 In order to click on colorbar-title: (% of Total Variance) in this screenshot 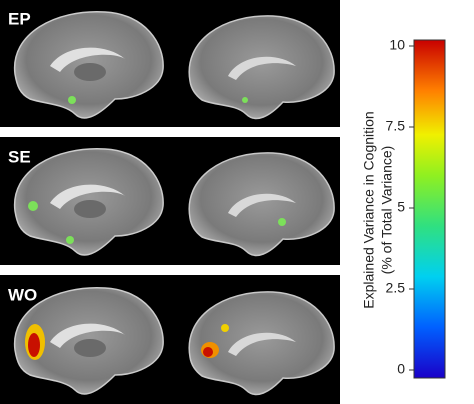, I will do `click(387, 210)`.